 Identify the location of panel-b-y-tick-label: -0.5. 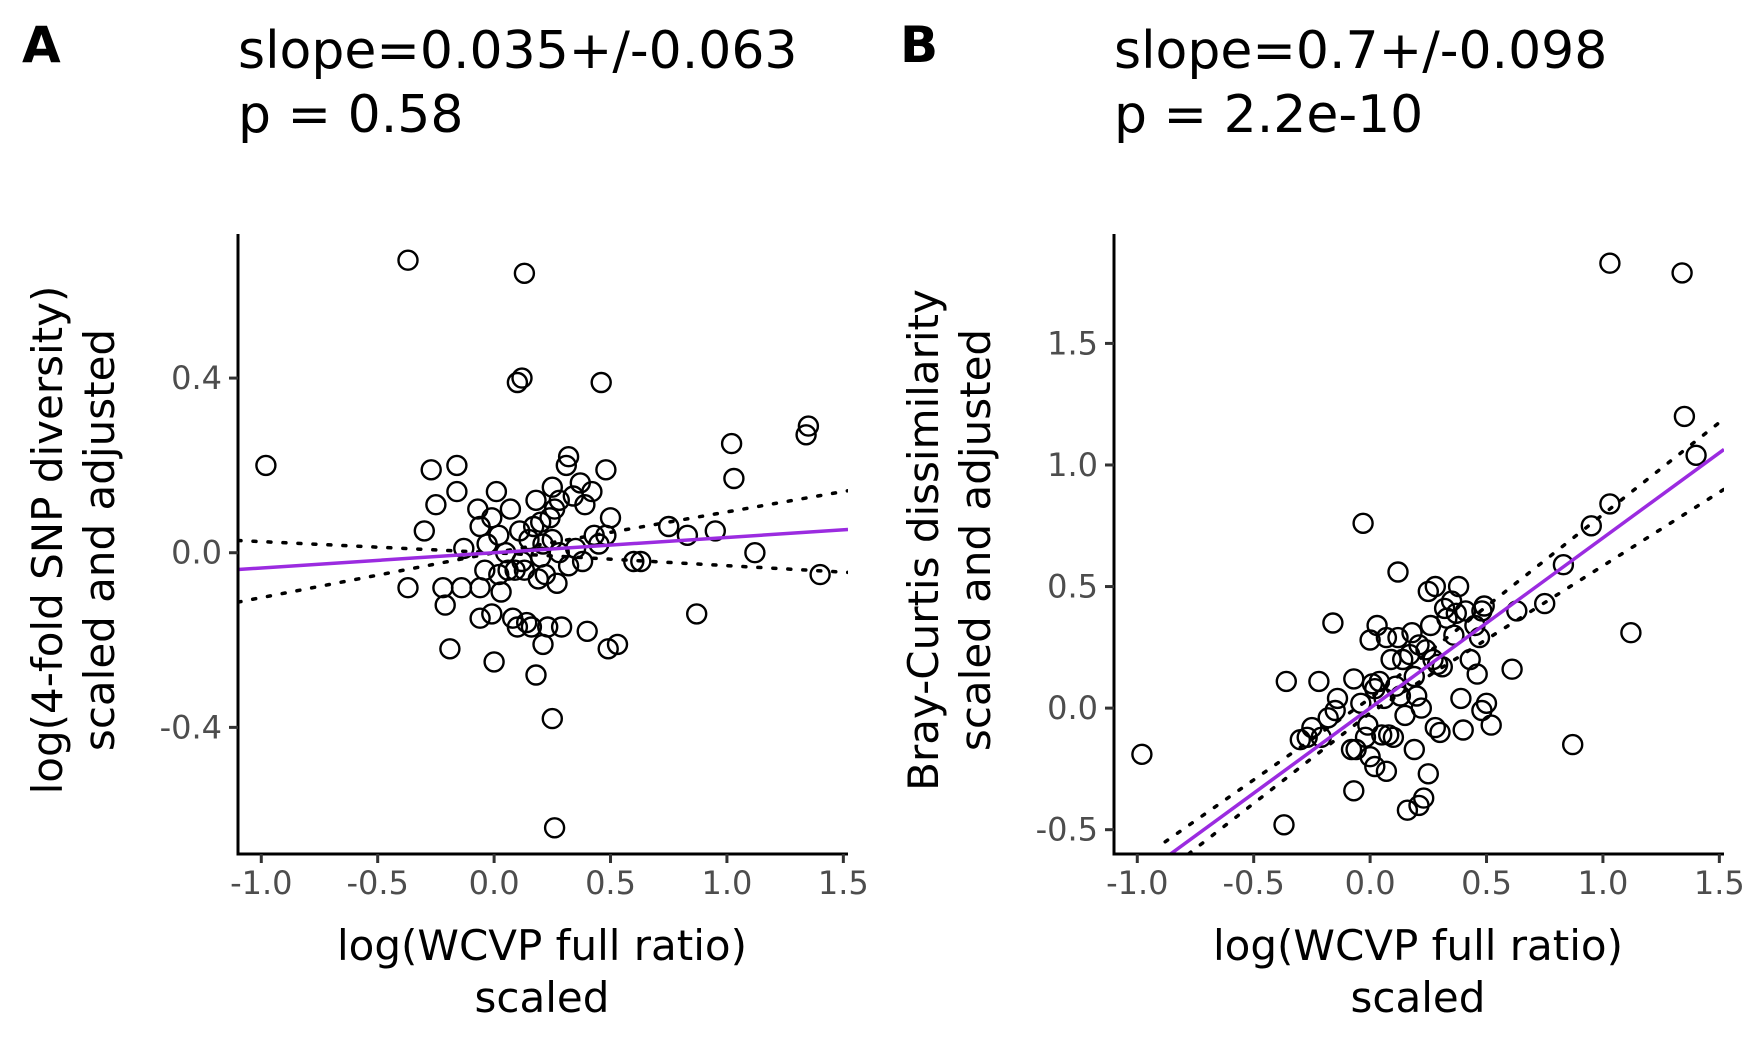
(1067, 830).